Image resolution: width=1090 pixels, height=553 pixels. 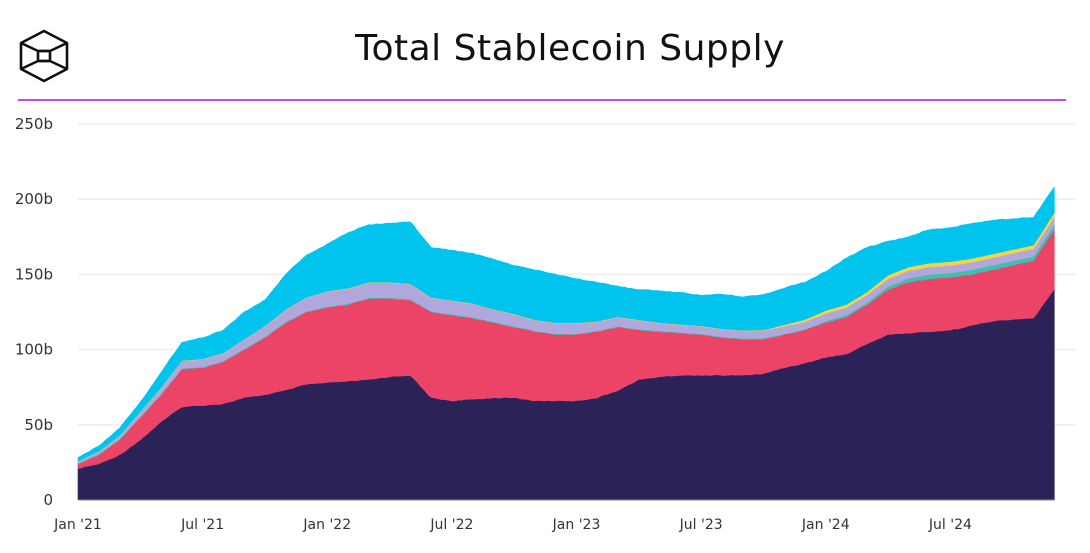 I want to click on y-tick-label: 50b, so click(x=38, y=425).